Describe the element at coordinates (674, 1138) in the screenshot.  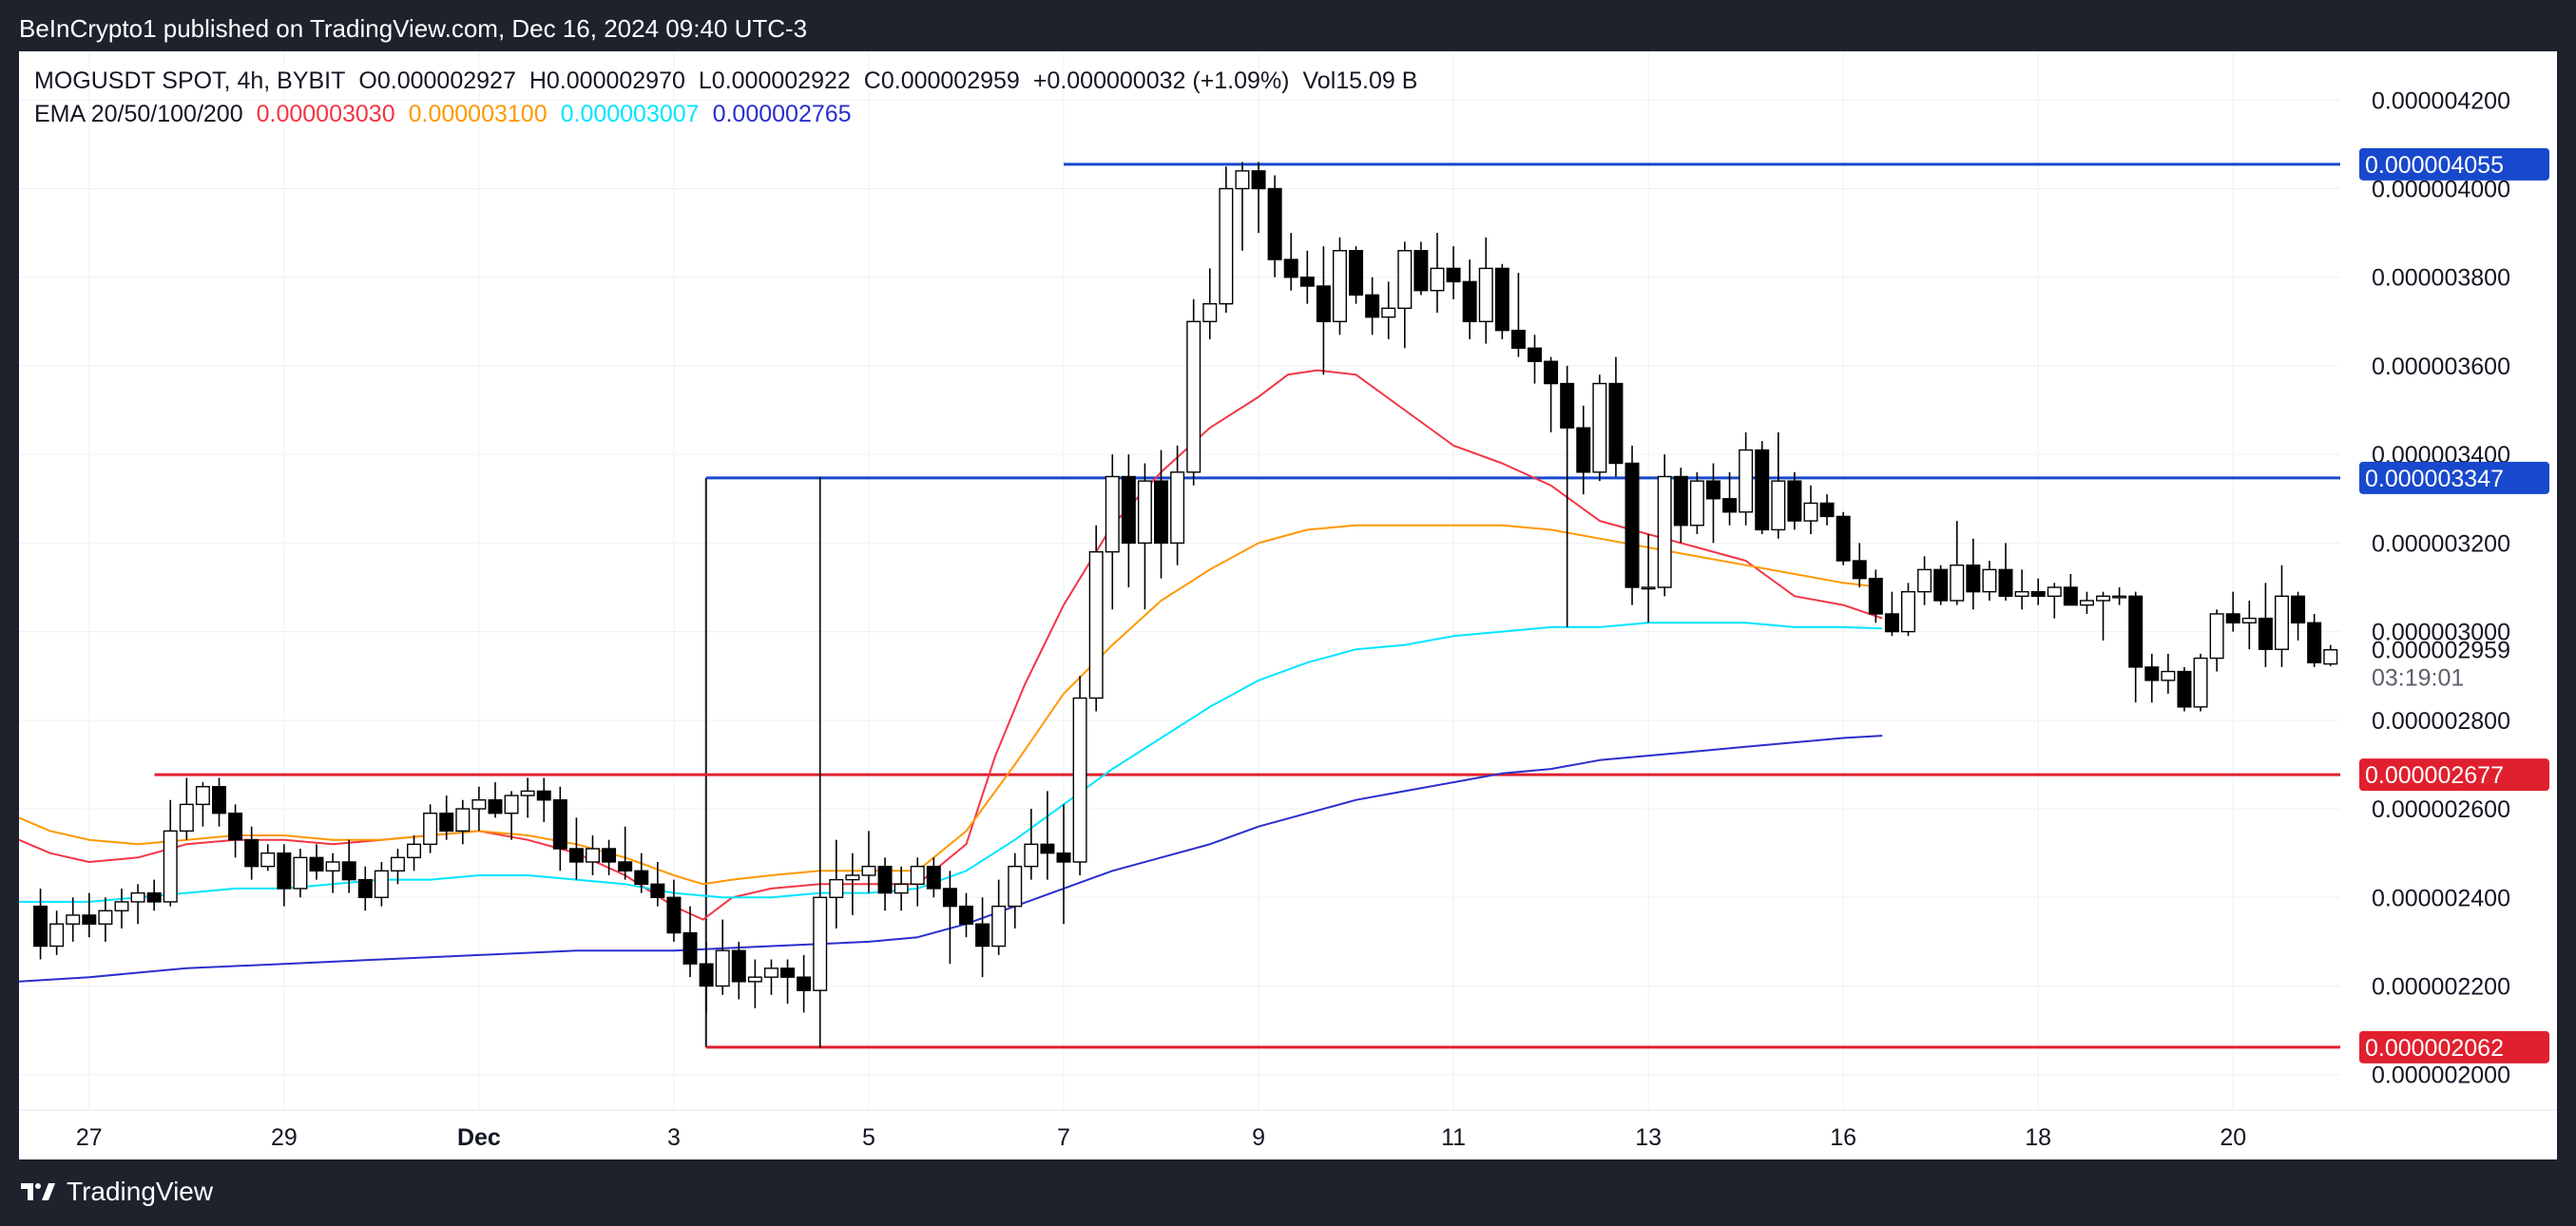
I see `time-axis-label: 3` at that location.